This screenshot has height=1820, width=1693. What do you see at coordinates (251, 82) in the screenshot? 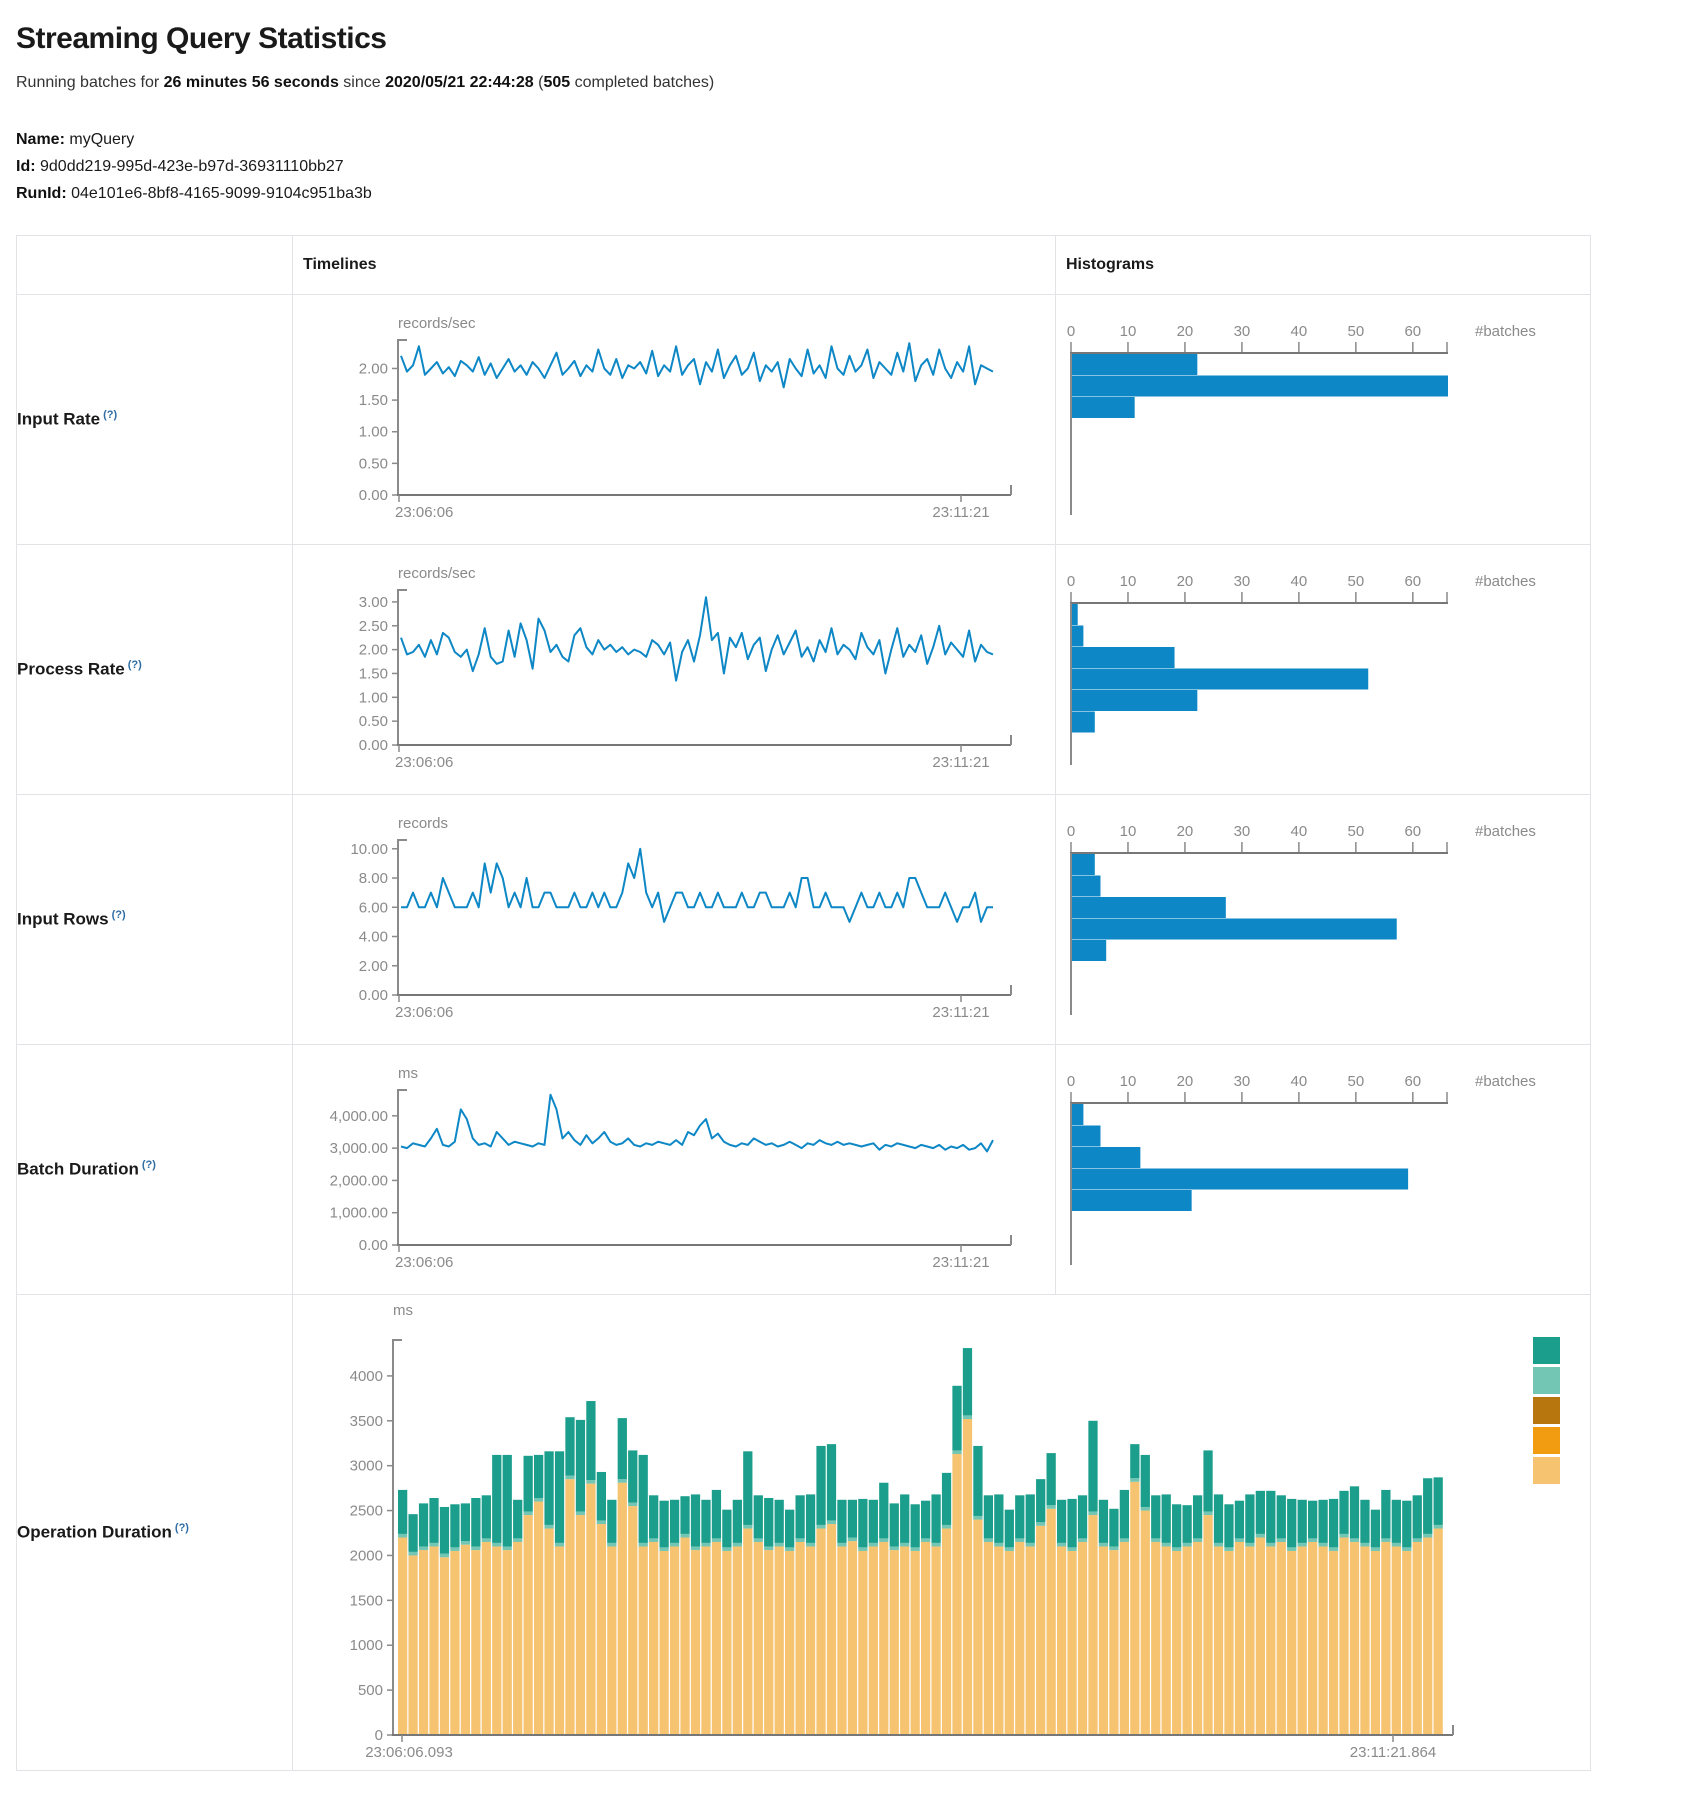
I see `running-duration: 26 minutes 56 seconds` at bounding box center [251, 82].